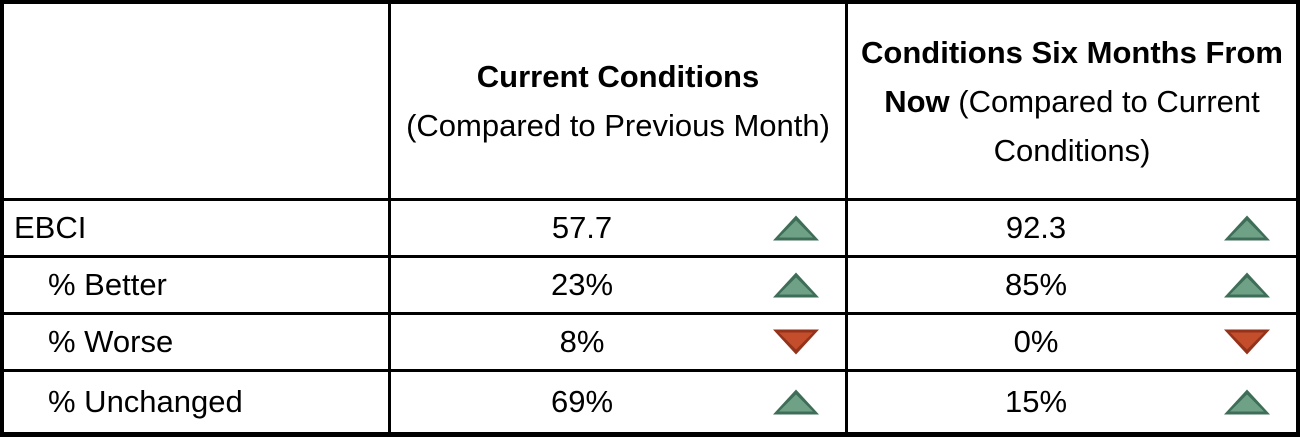 The width and height of the screenshot is (1300, 437). I want to click on cell-value: 8%, so click(582, 341).